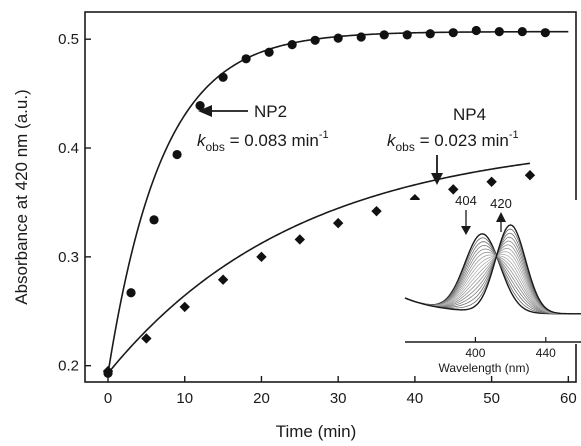 The width and height of the screenshot is (581, 446). I want to click on x-tick-label: 20, so click(261, 398).